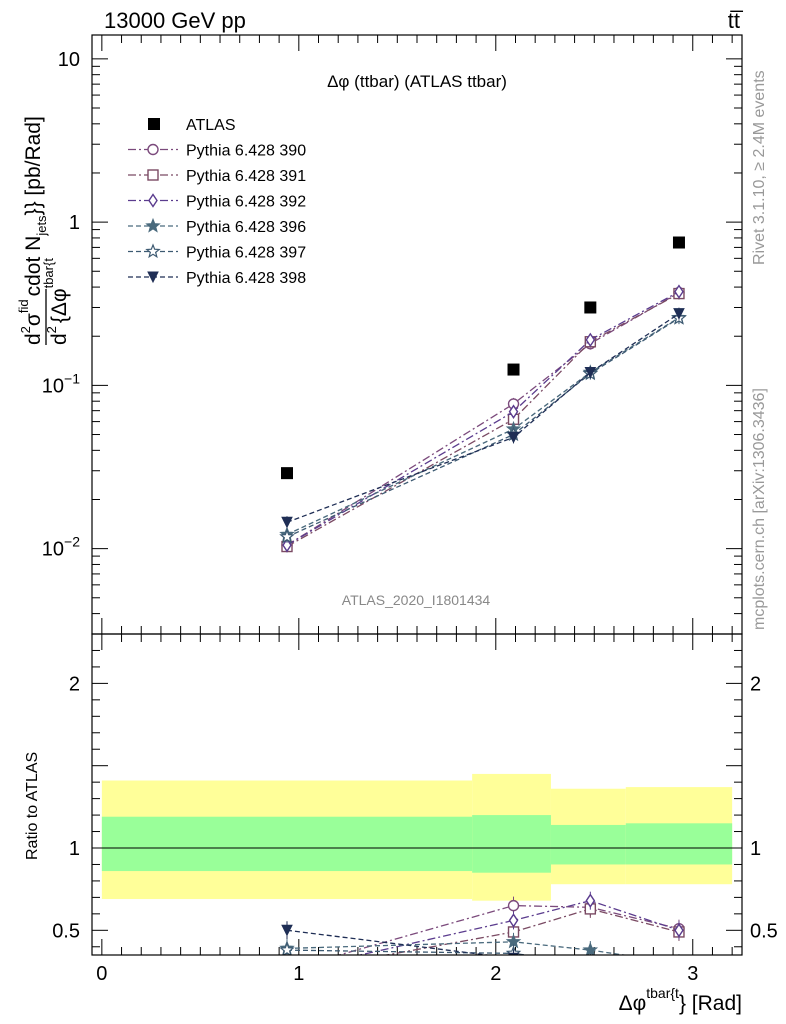 Image resolution: width=786 pixels, height=1024 pixels. What do you see at coordinates (662, 993) in the screenshot?
I see `xlabel-sup: tbar{t` at bounding box center [662, 993].